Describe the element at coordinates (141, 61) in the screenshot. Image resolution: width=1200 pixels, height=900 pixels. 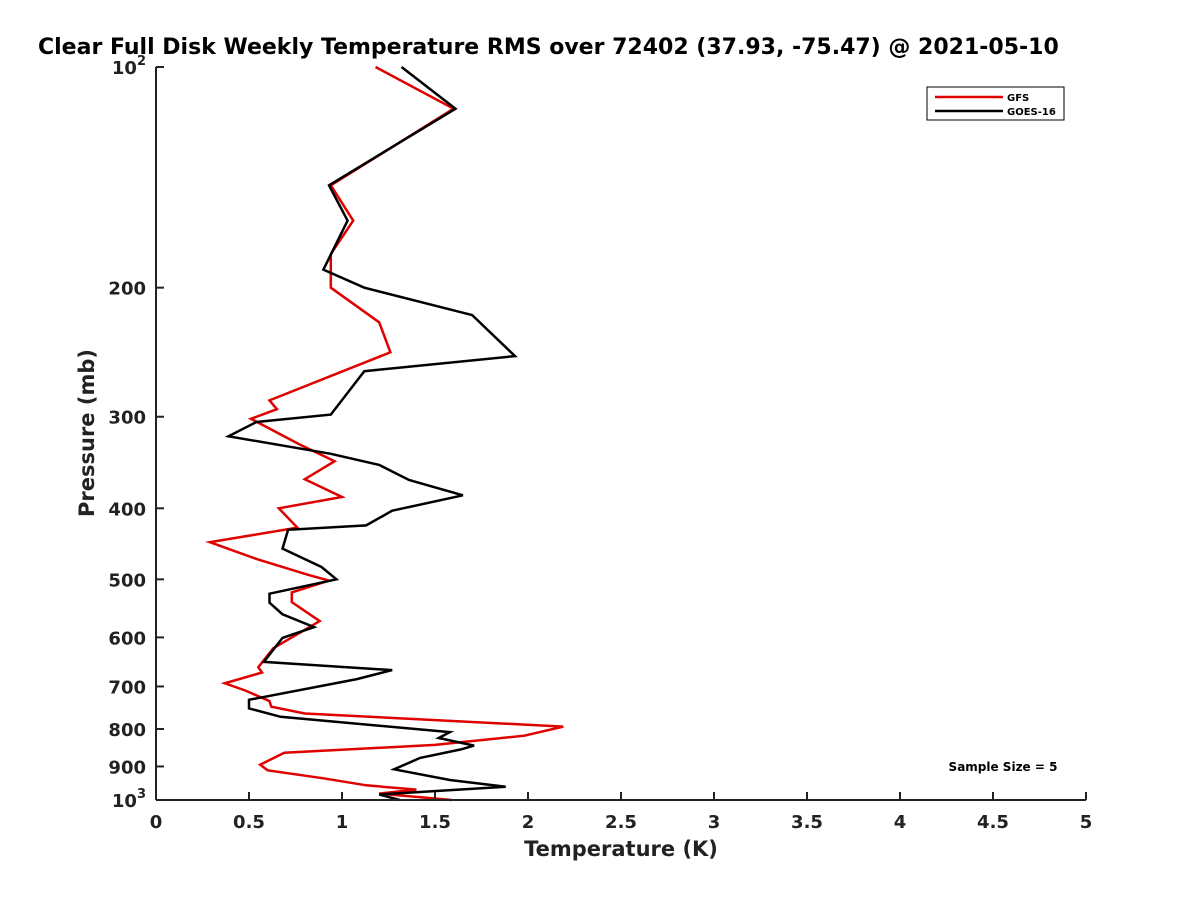
I see `y-tick-label-exponent: 2` at that location.